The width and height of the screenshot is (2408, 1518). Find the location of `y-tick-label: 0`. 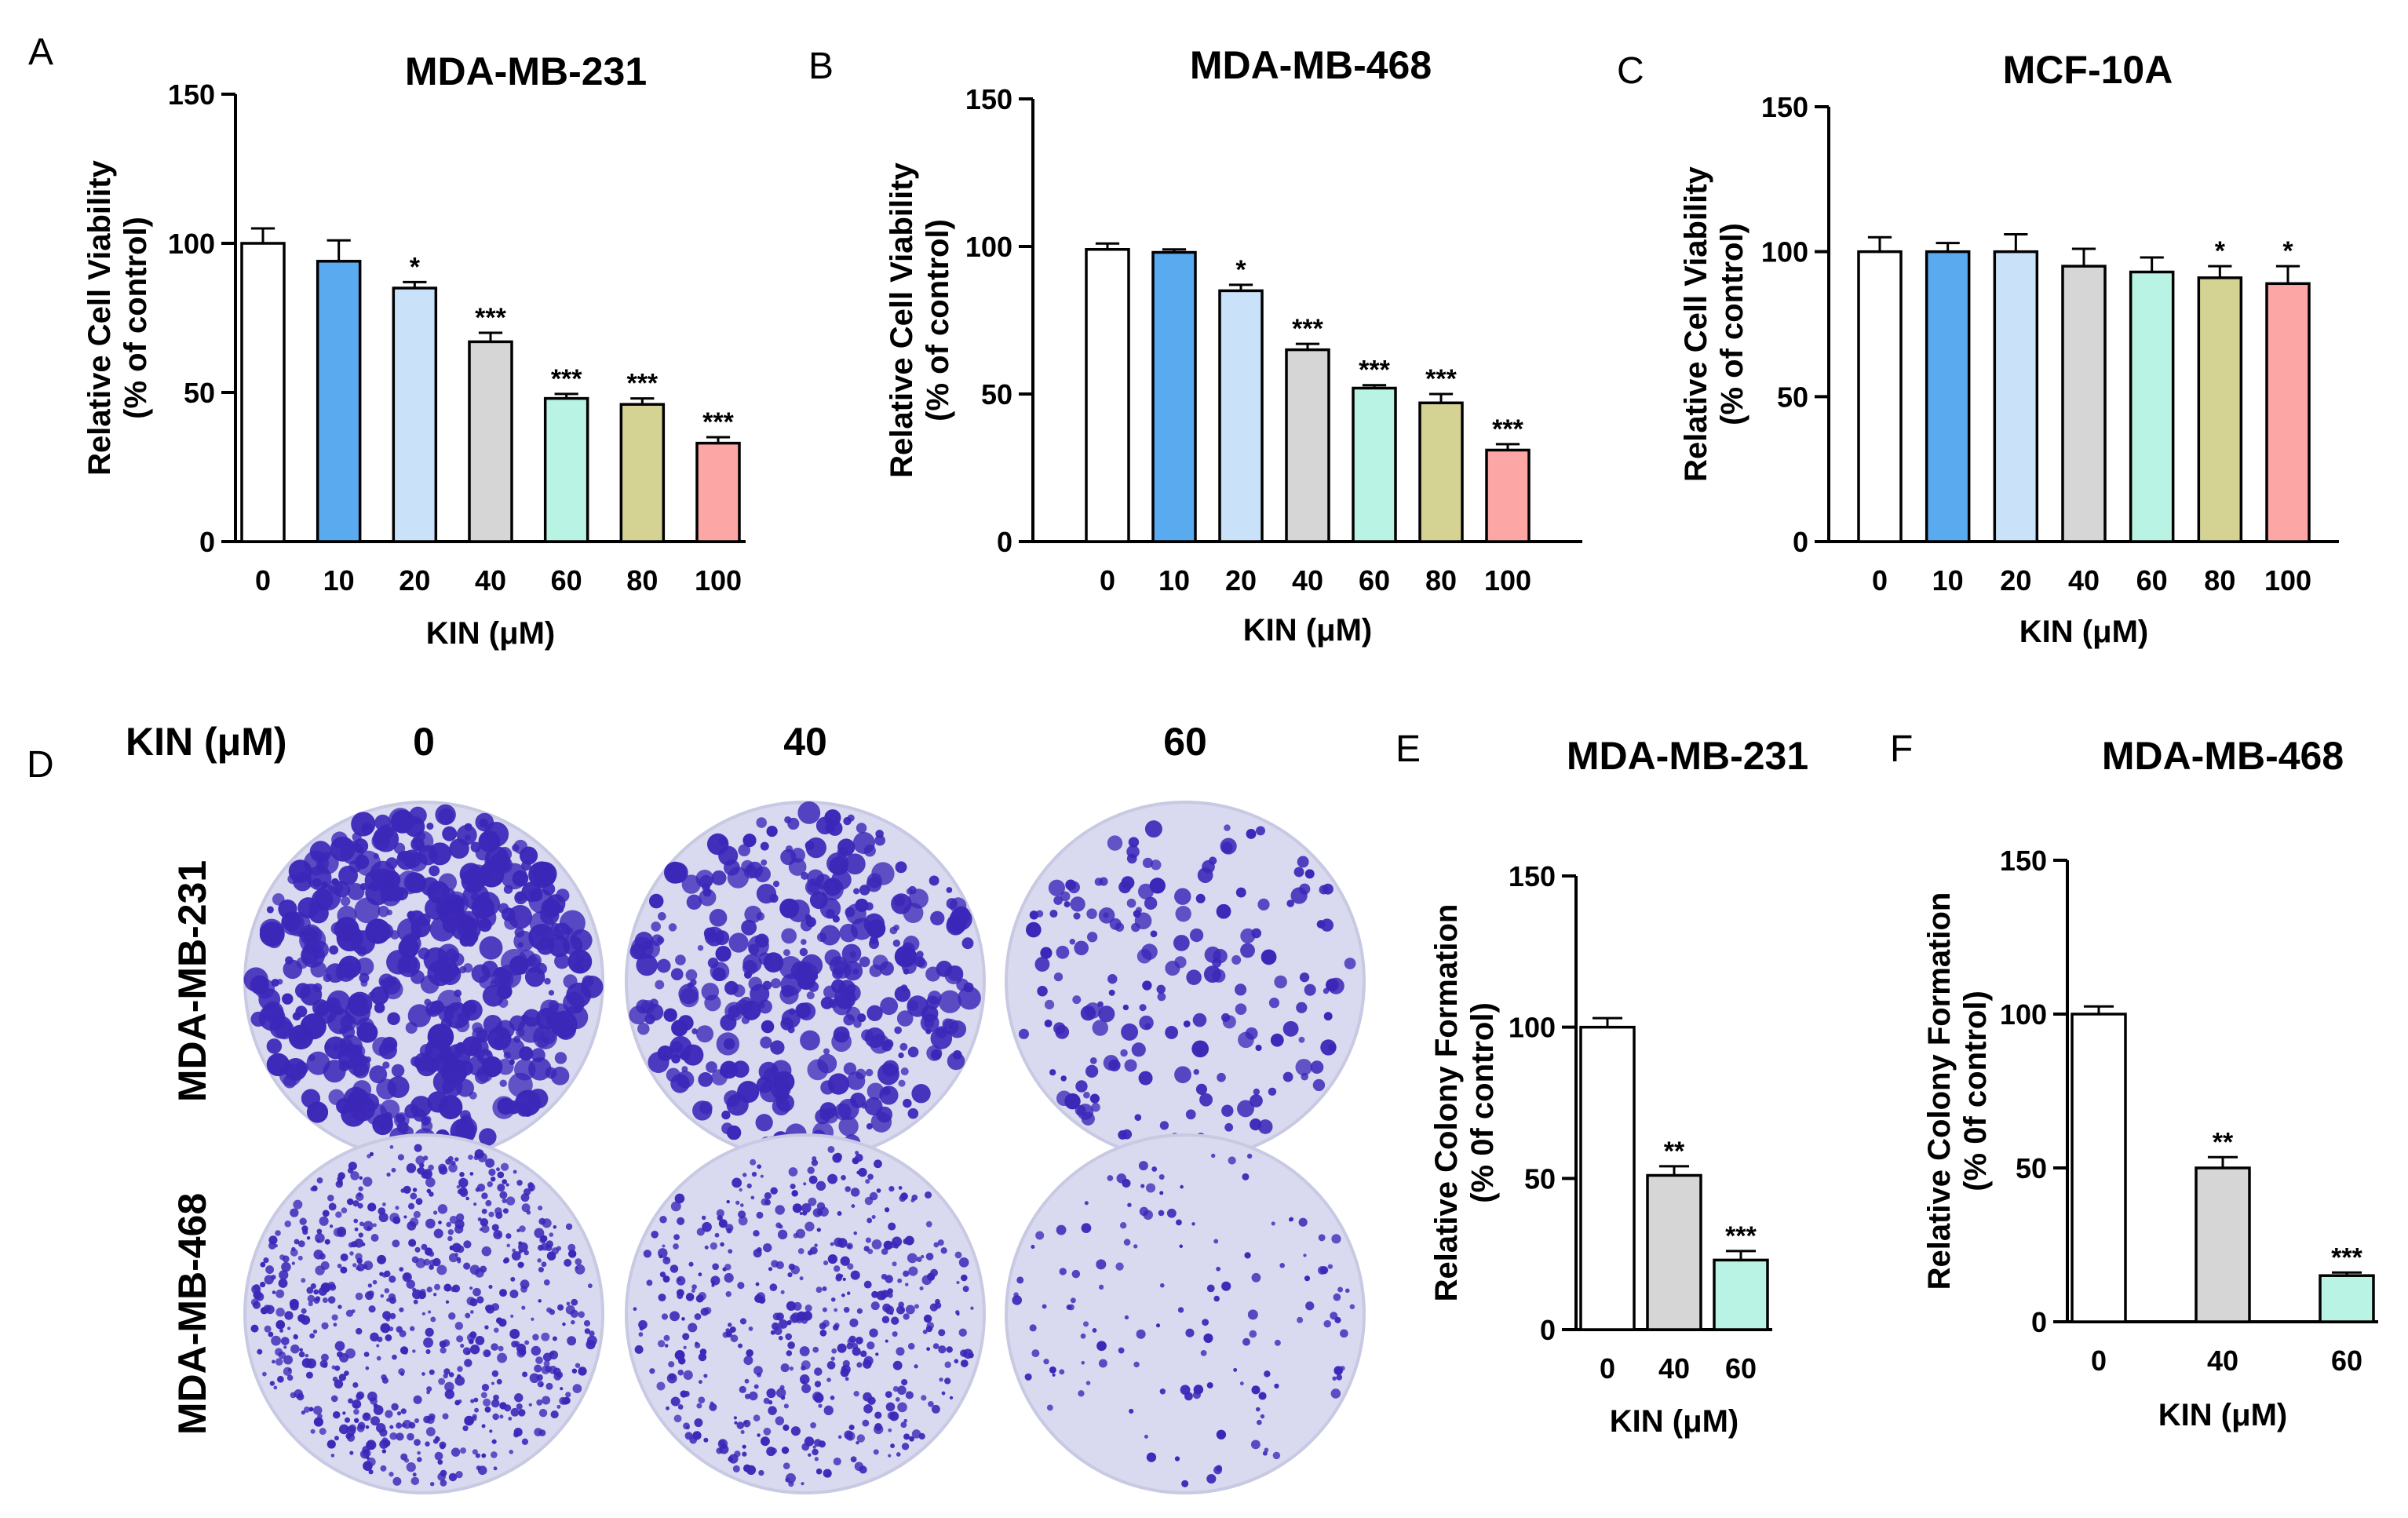

y-tick-label: 0 is located at coordinates (1801, 542).